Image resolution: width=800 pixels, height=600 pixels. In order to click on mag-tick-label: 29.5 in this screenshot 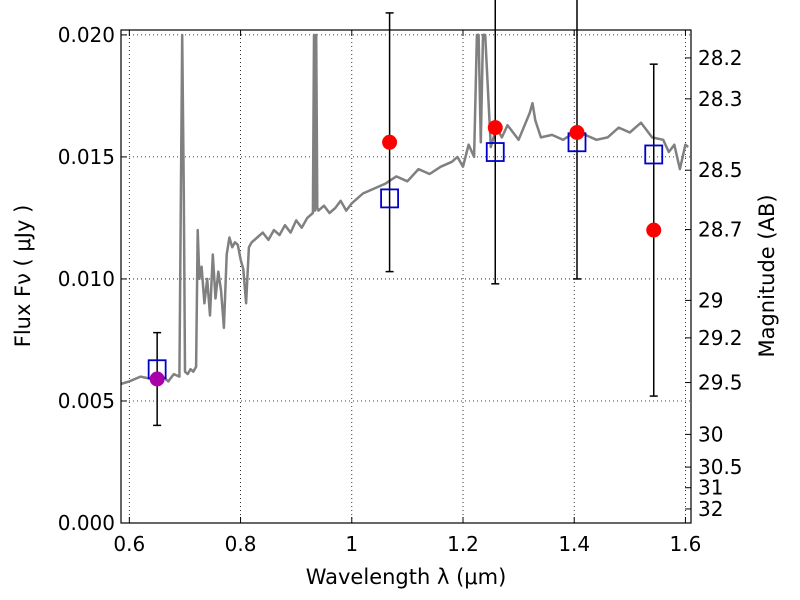, I will do `click(720, 383)`.